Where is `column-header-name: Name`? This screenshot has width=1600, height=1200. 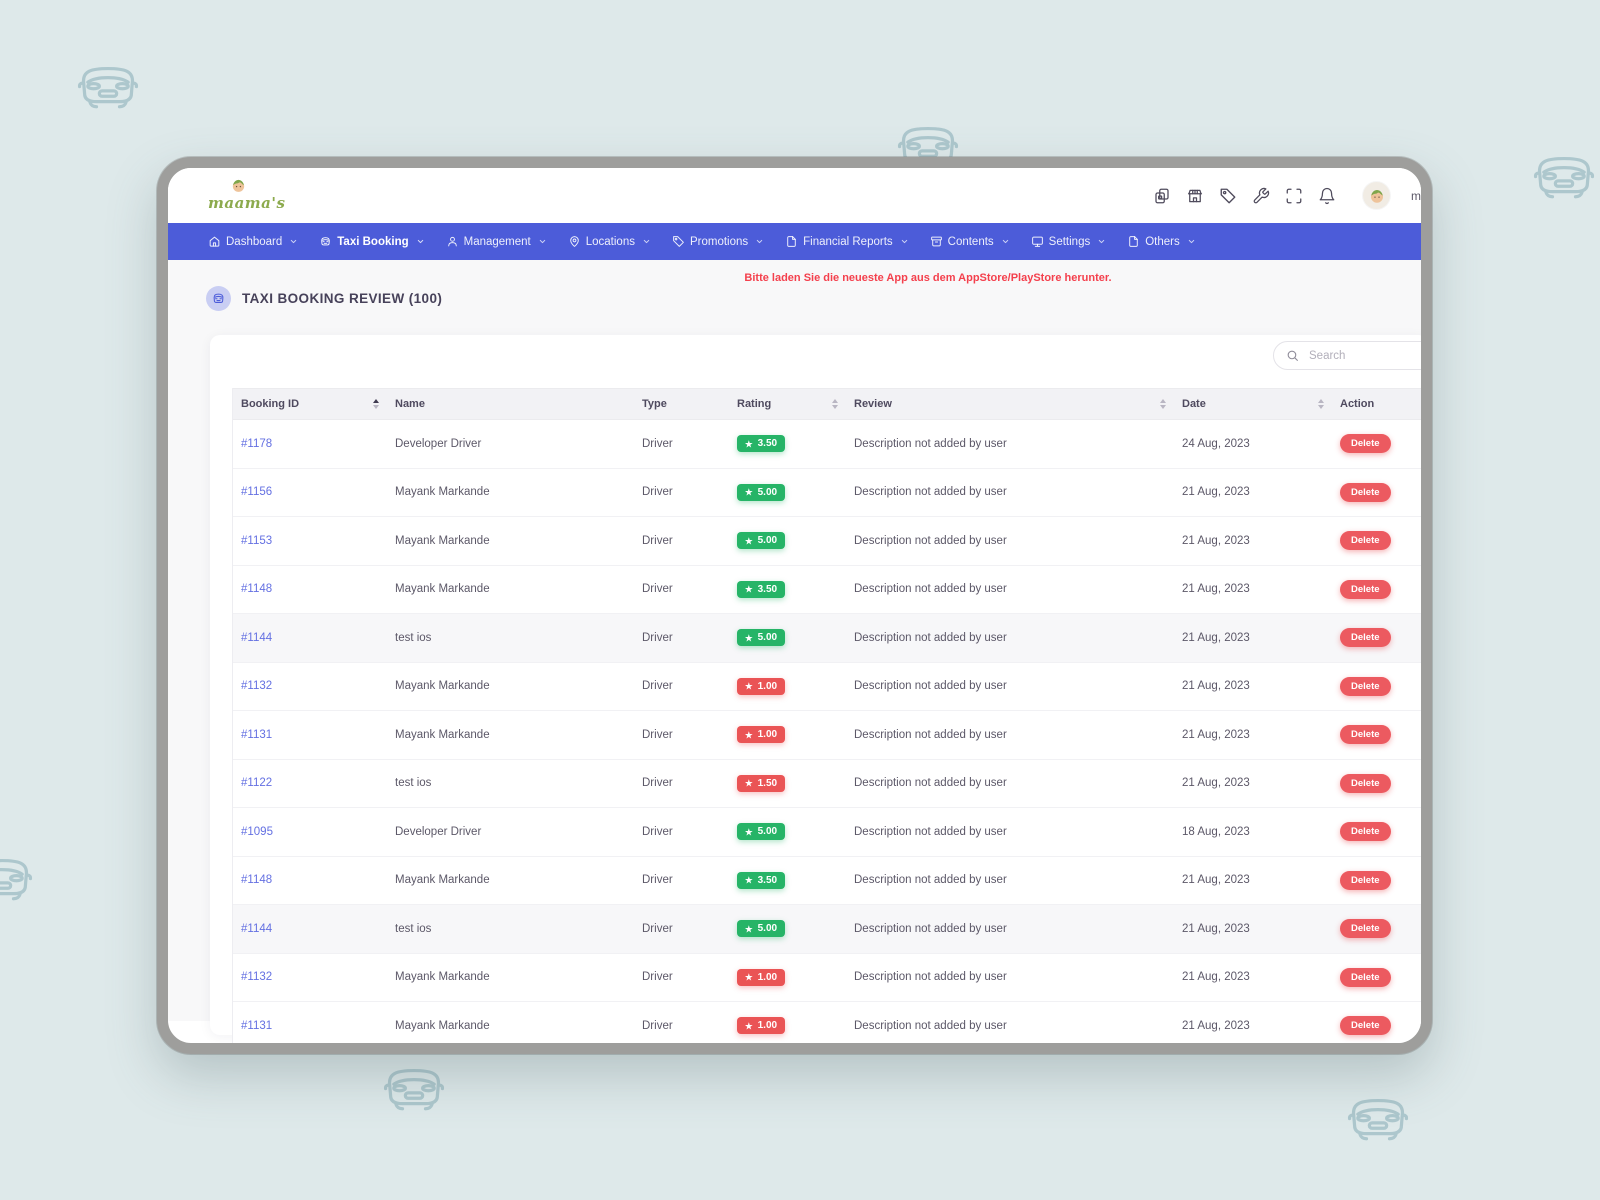
column-header-name: Name is located at coordinates (510, 404).